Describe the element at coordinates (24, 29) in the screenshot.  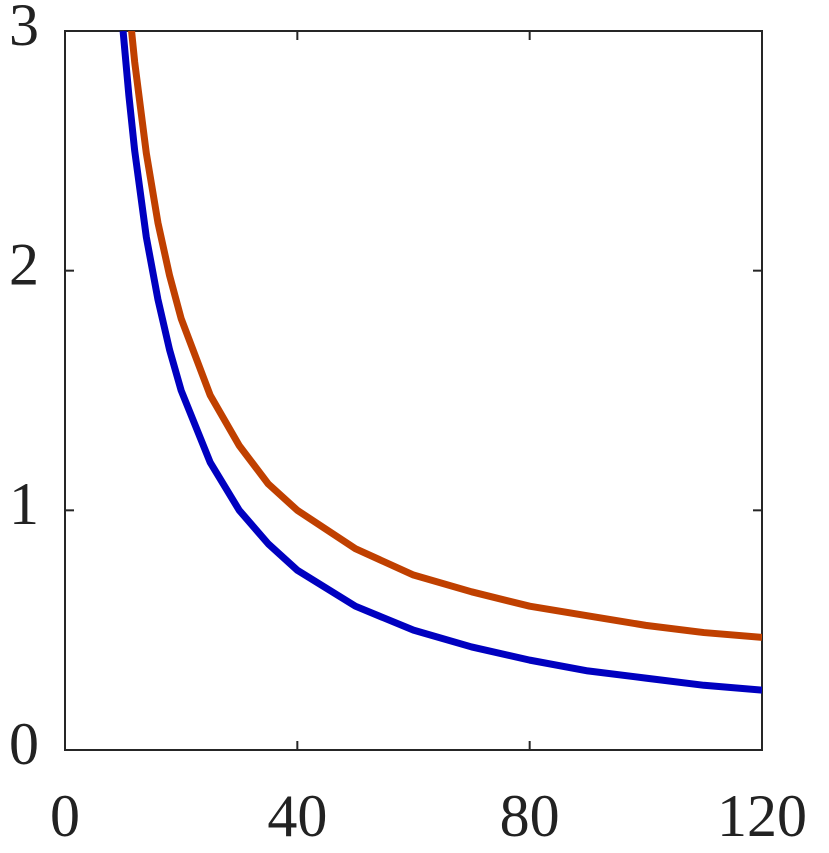
I see `y-tick-label: 3` at that location.